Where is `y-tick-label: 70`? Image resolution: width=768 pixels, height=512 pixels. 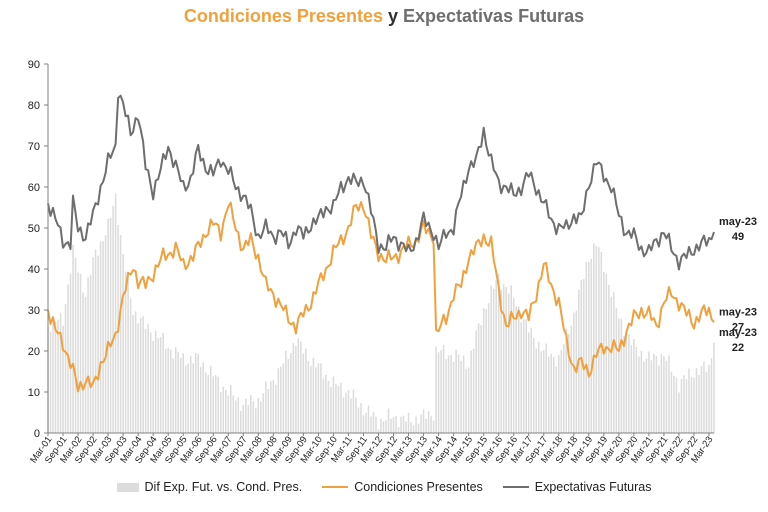
y-tick-label: 70 is located at coordinates (34, 147).